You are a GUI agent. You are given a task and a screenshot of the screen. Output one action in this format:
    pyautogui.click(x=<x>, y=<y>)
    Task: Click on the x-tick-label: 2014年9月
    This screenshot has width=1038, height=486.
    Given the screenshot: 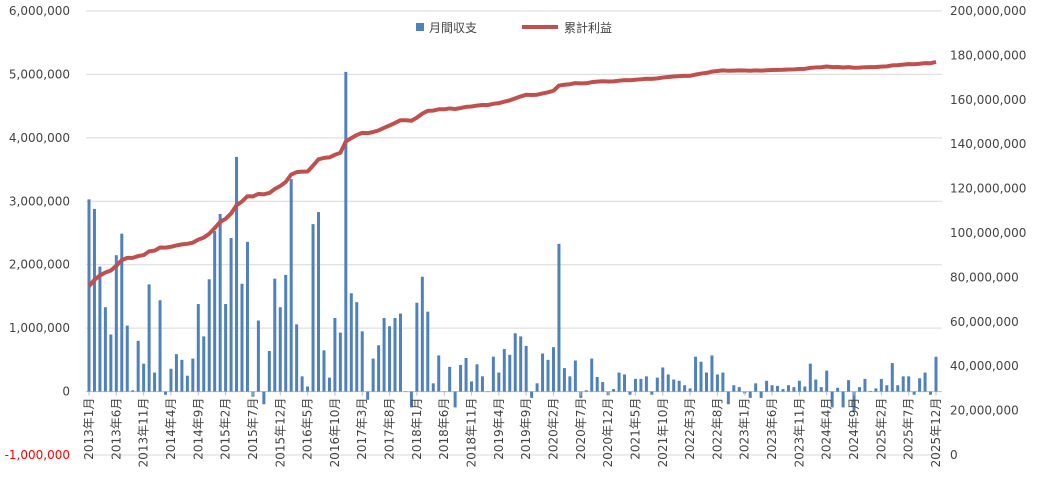 What is the action you would take?
    pyautogui.click(x=198, y=429)
    